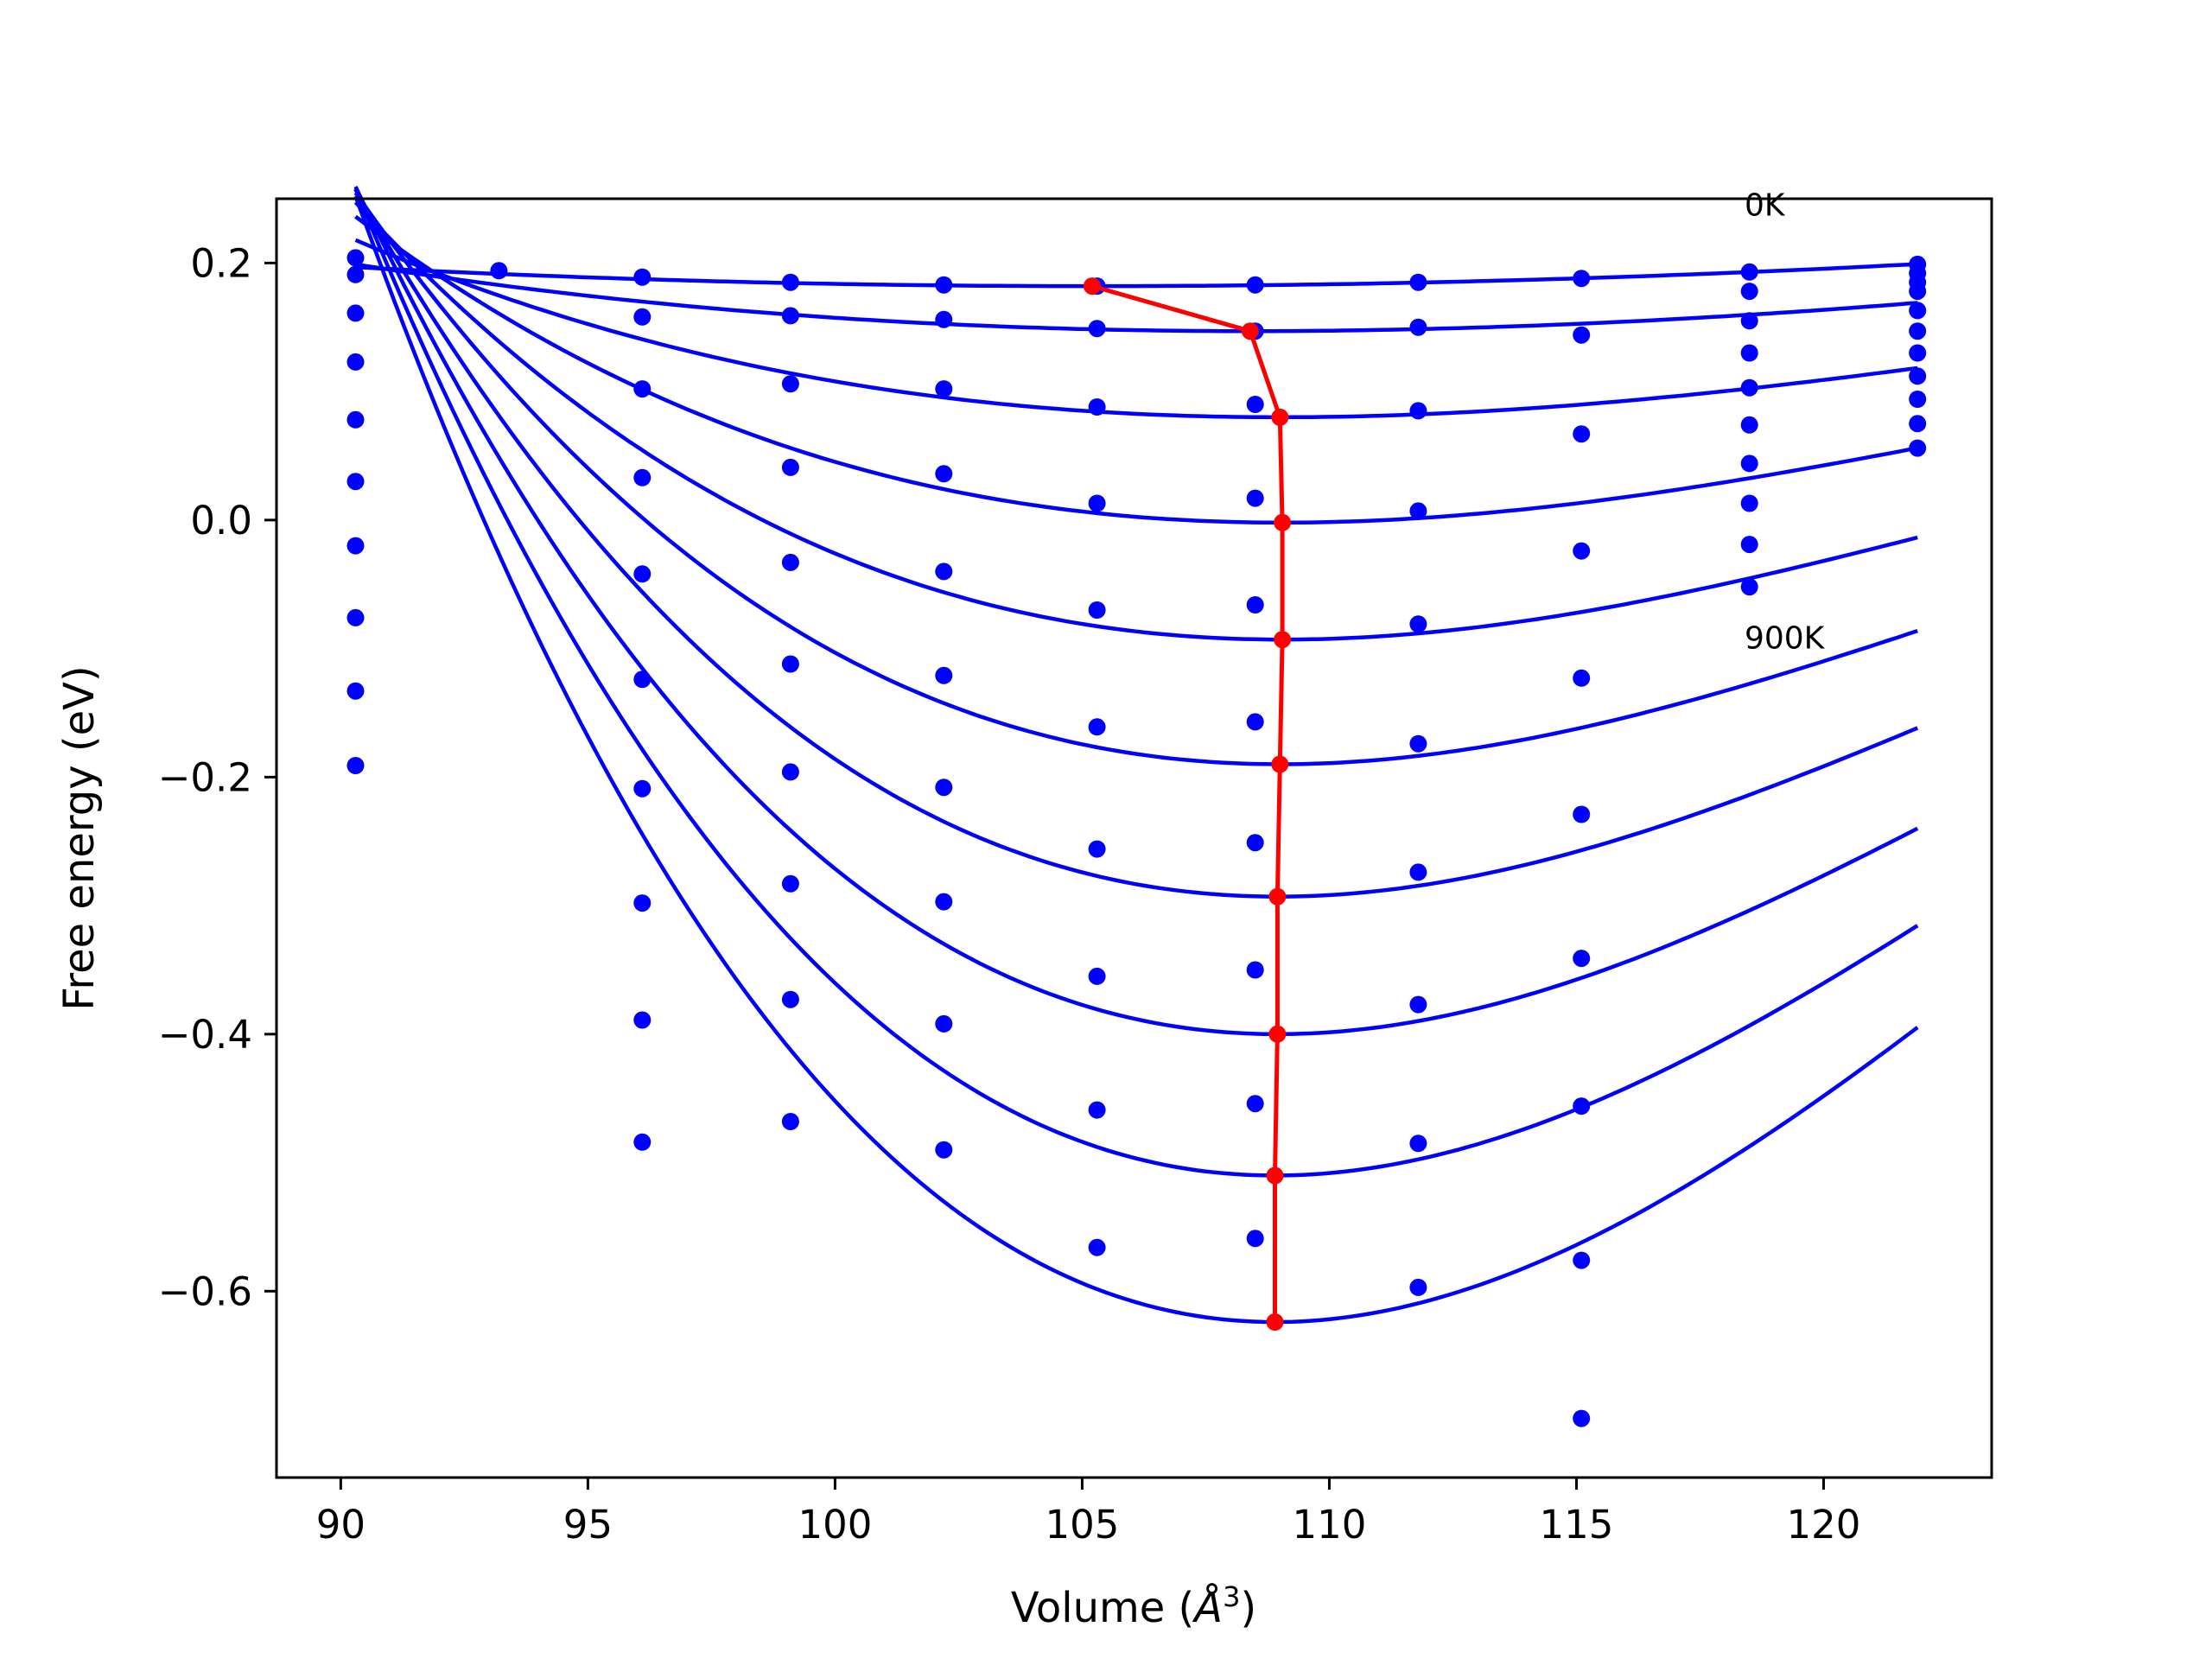  What do you see at coordinates (588, 1525) in the screenshot?
I see `x-tick-label-95: 95` at bounding box center [588, 1525].